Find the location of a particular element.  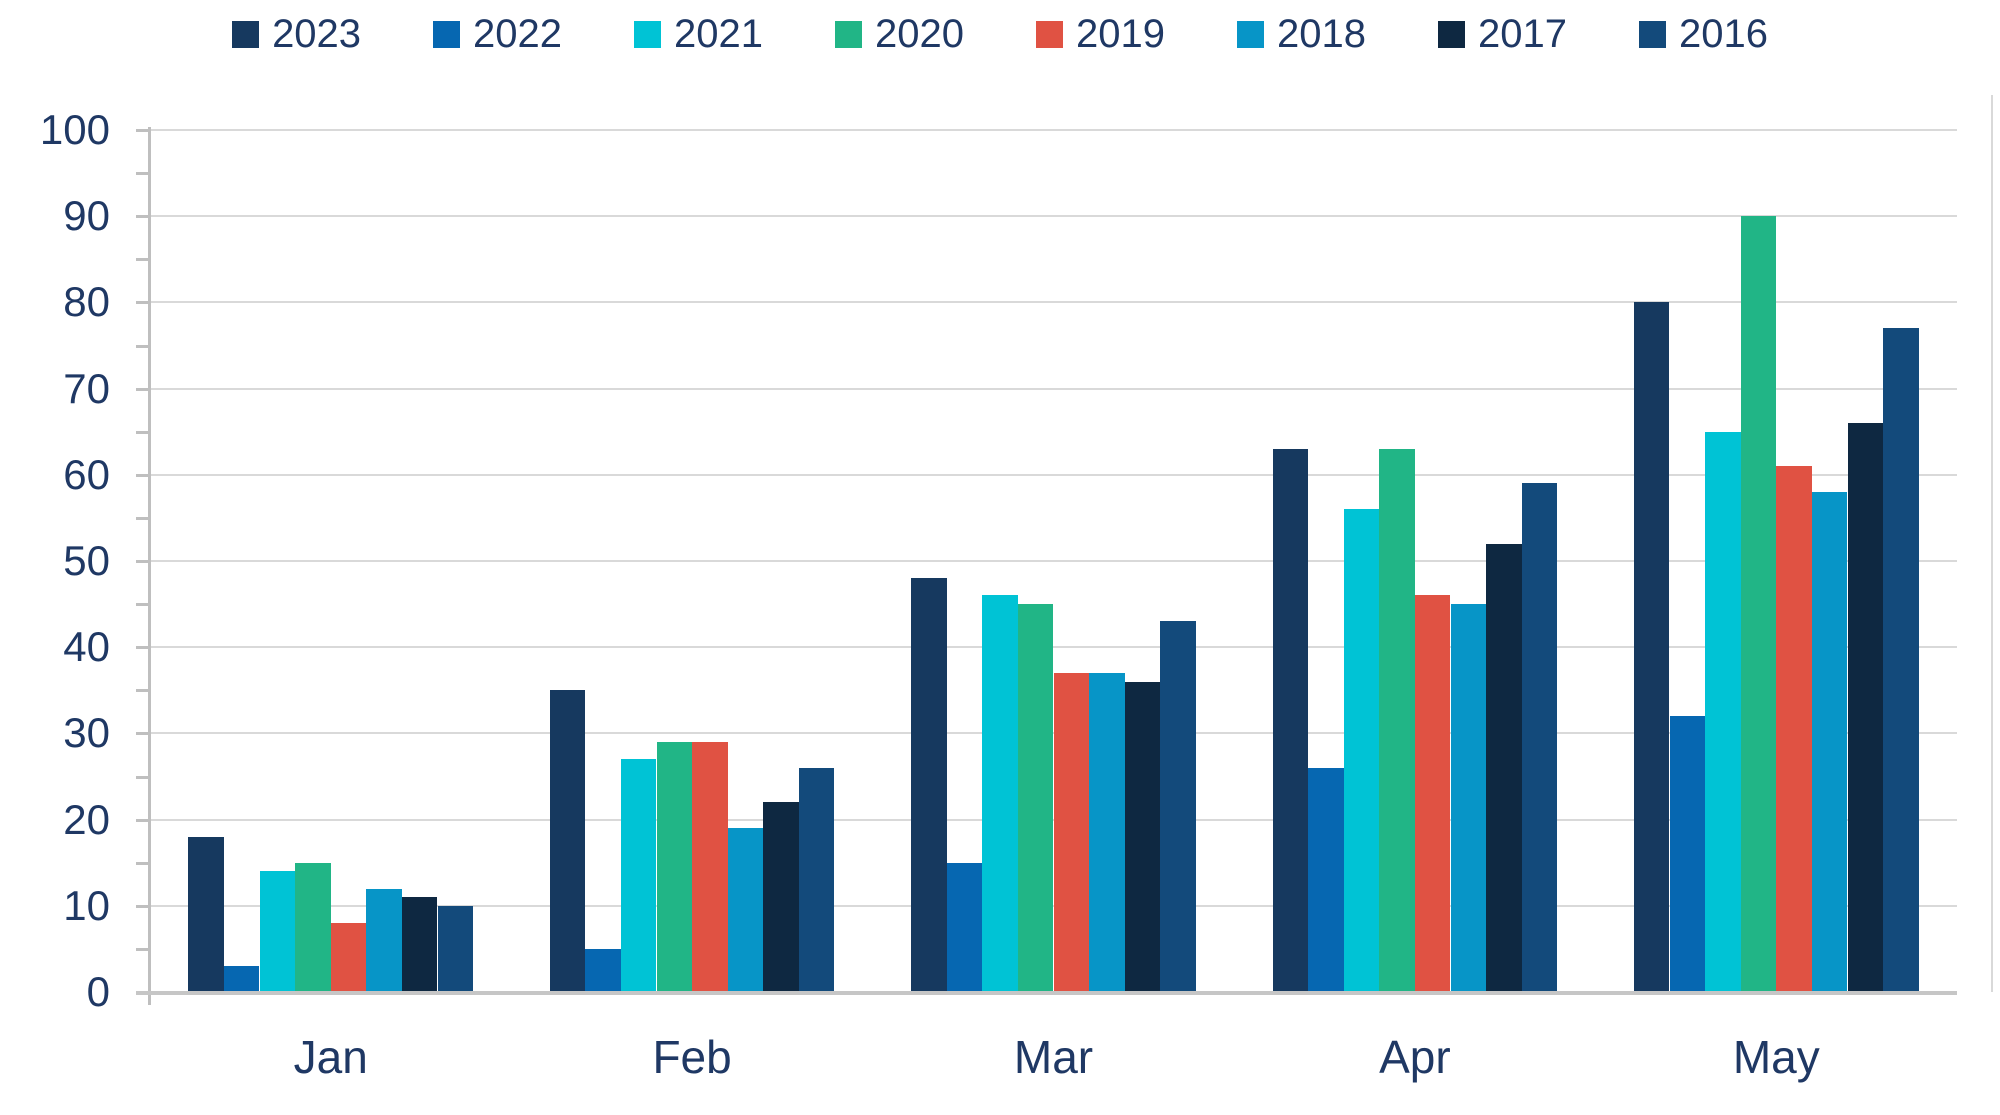

y-axis-label: 30 is located at coordinates (86, 733).